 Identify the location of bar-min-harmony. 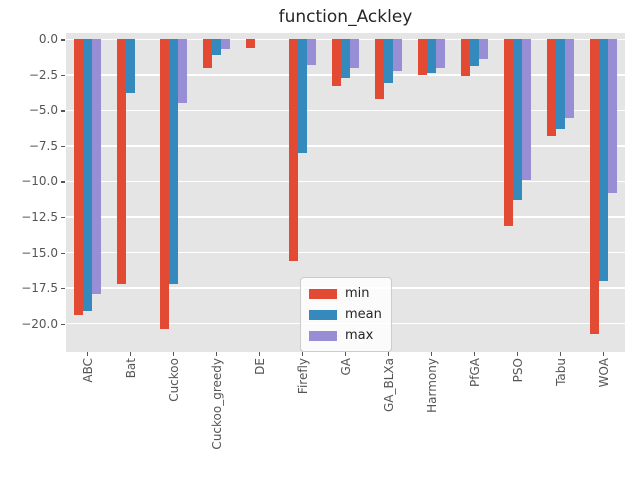
(422, 57).